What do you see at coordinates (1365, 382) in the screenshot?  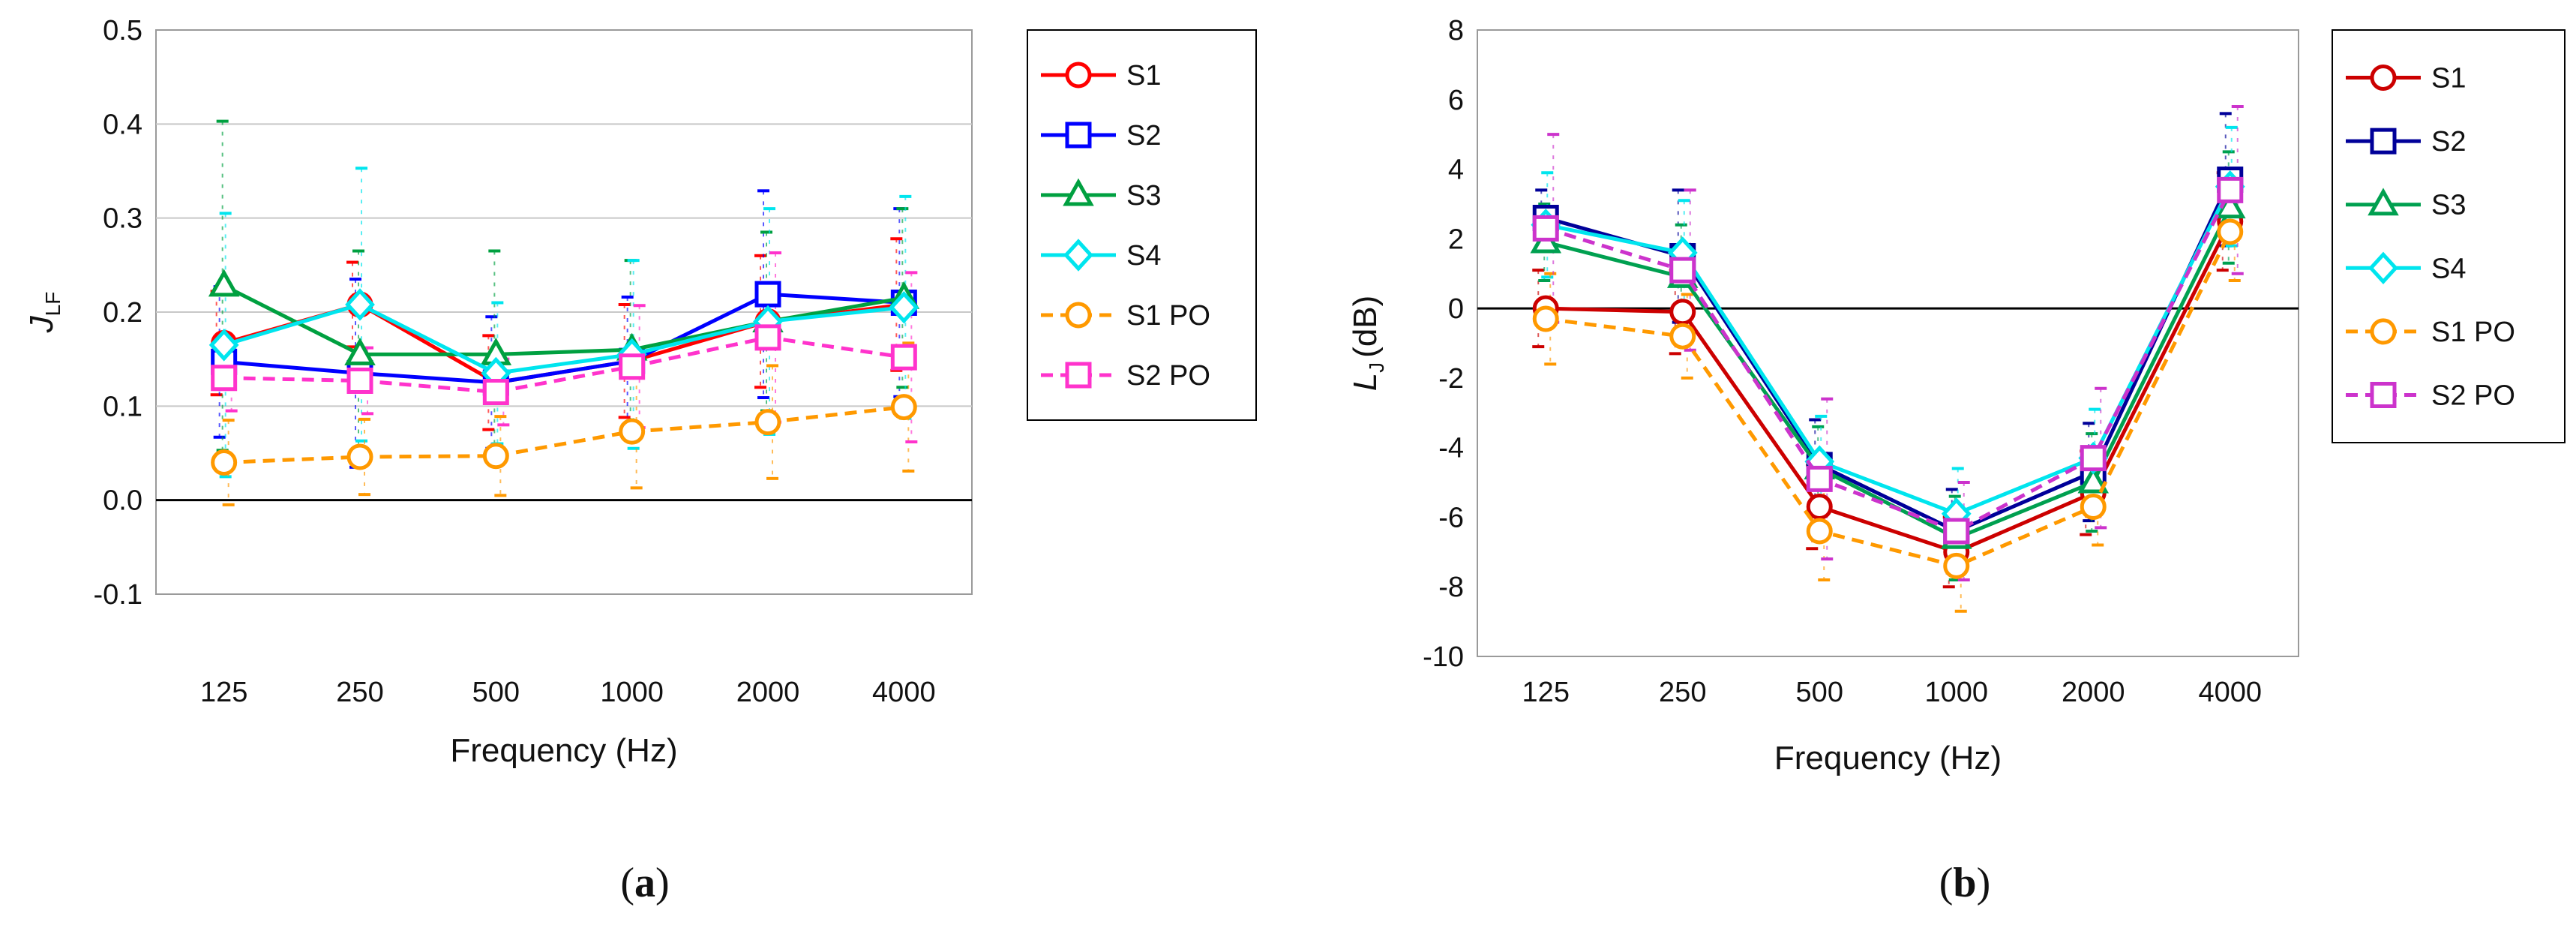 I see `y-axis-title-main: L` at bounding box center [1365, 382].